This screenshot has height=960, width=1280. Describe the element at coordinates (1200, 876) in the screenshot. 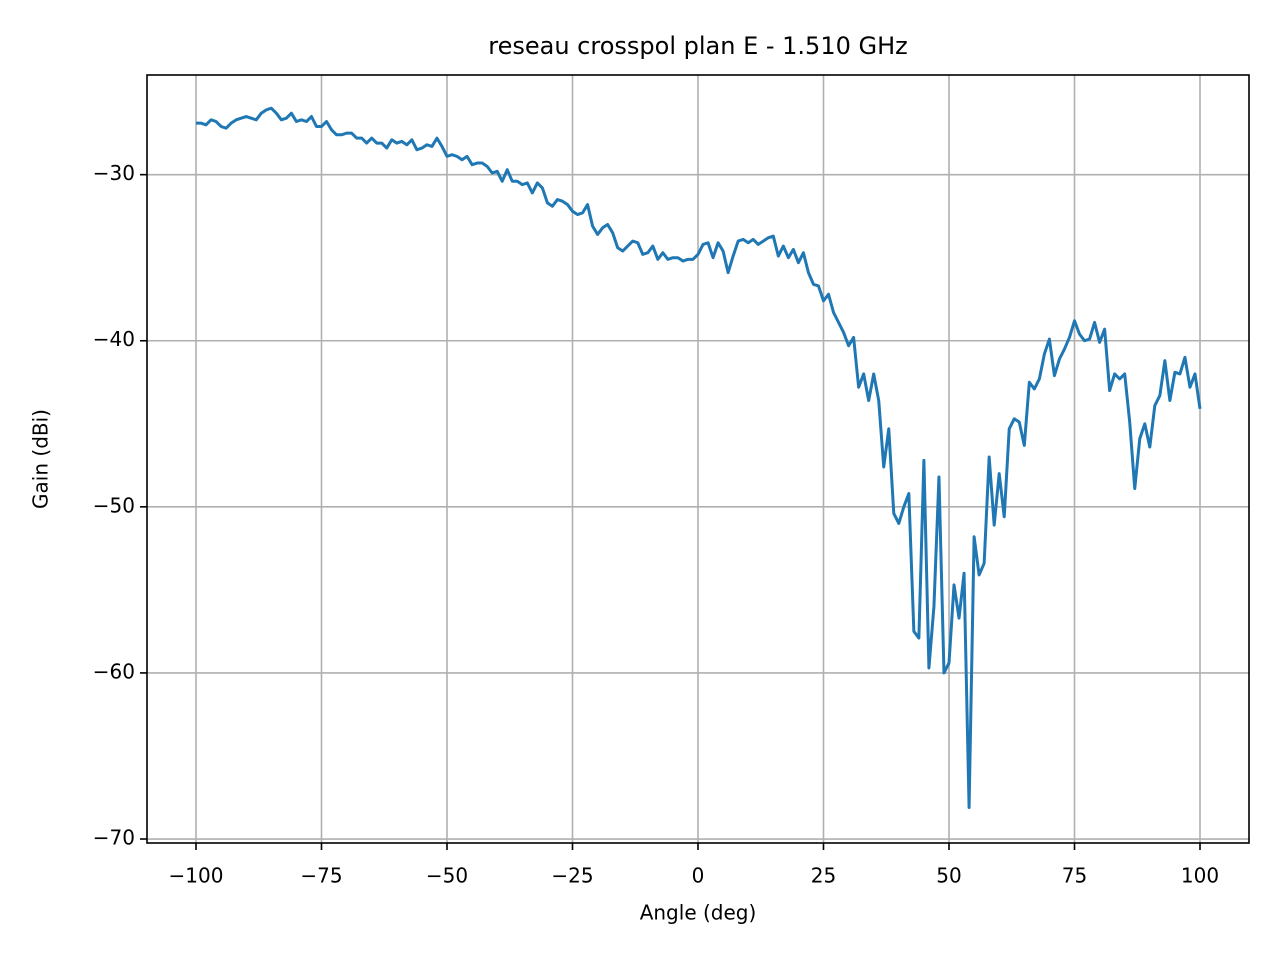

I see `x-tick-label: 100` at that location.